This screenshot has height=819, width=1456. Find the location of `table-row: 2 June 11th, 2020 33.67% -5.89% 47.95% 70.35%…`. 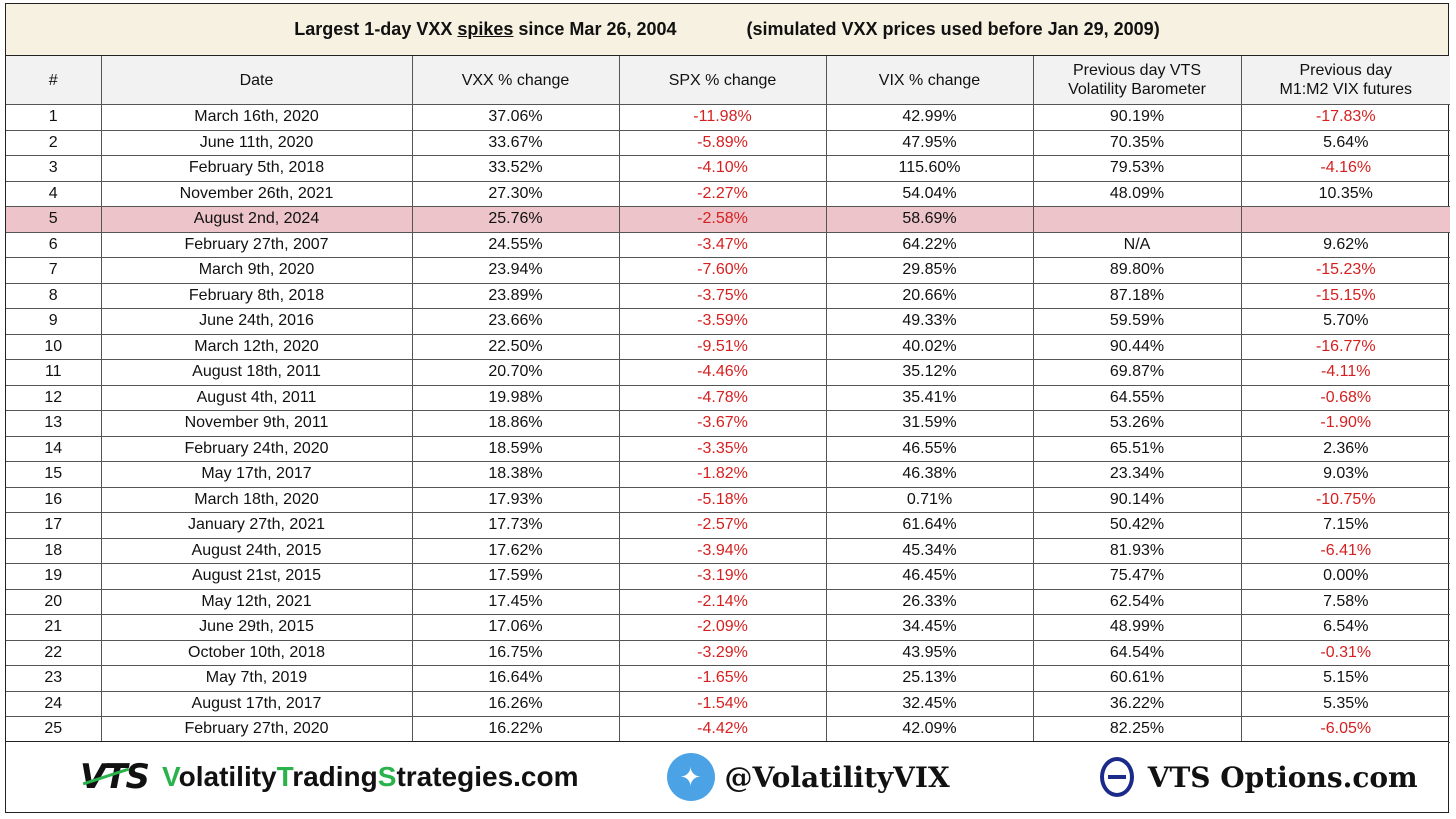

table-row: 2 June 11th, 2020 33.67% -5.89% 47.95% 70.35%… is located at coordinates (728, 142).